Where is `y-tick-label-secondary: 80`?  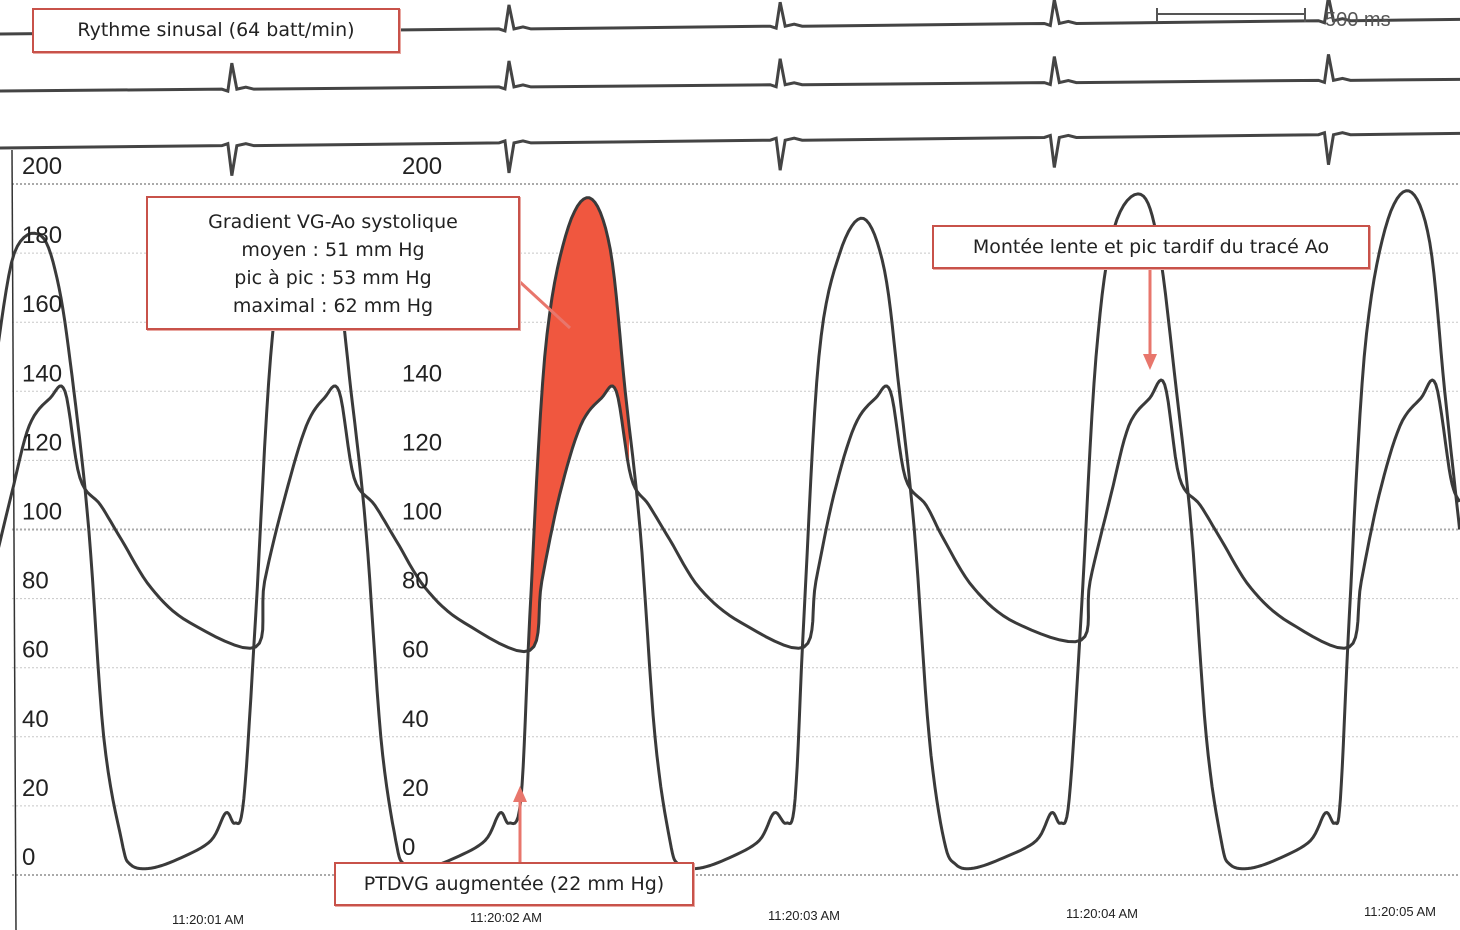 y-tick-label-secondary: 80 is located at coordinates (415, 581).